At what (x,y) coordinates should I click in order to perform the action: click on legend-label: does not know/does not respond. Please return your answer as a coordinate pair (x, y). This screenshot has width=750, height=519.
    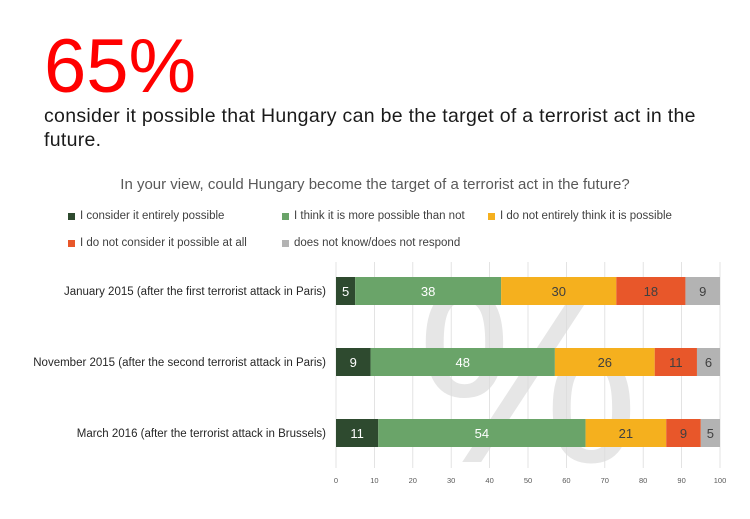
    Looking at the image, I should click on (377, 243).